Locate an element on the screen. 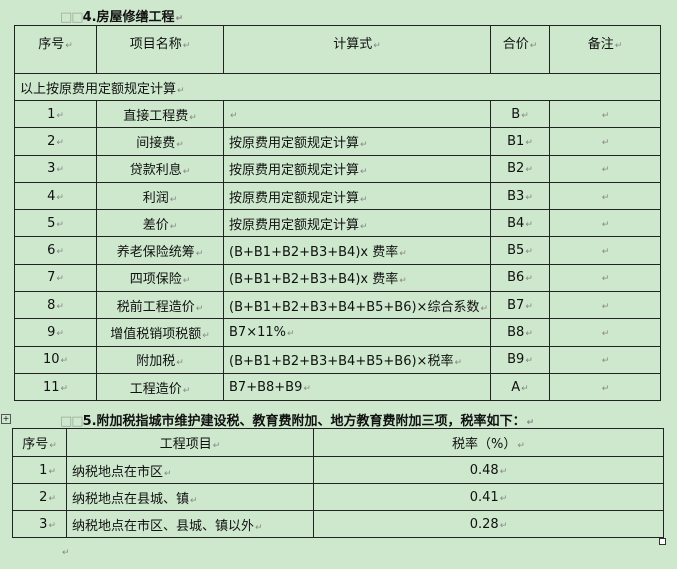  table-row: 10 附加税 (B+B1+B2+B3+B4+B5+B6)×税率 B9 is located at coordinates (337, 359).